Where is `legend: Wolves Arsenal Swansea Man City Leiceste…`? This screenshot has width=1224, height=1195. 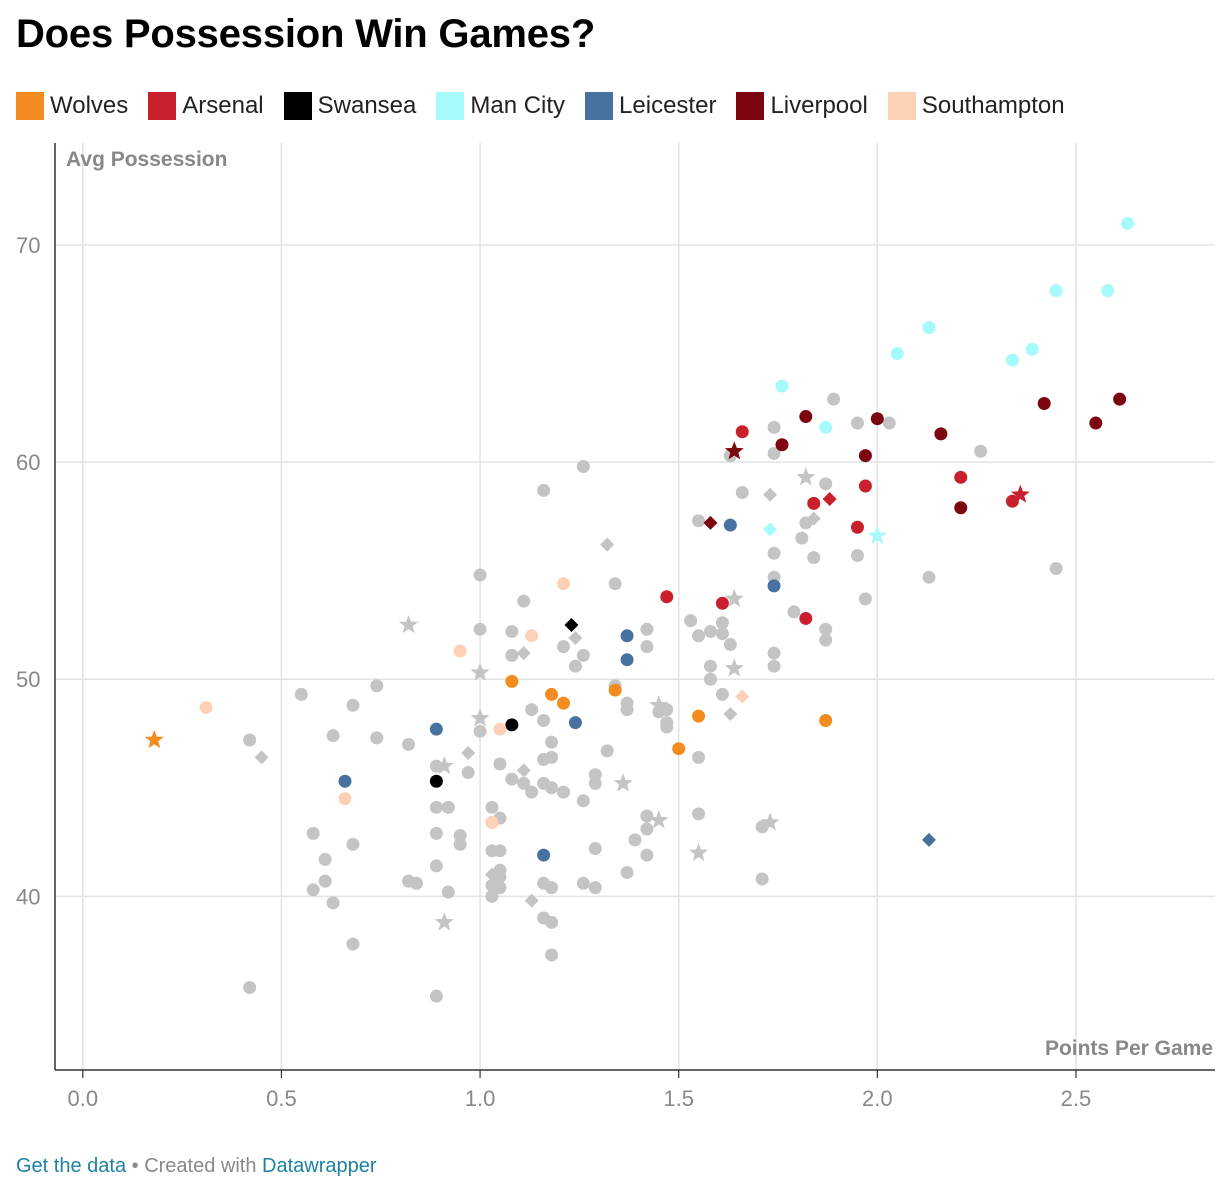 legend: Wolves Arsenal Swansea Man City Leiceste… is located at coordinates (550, 106).